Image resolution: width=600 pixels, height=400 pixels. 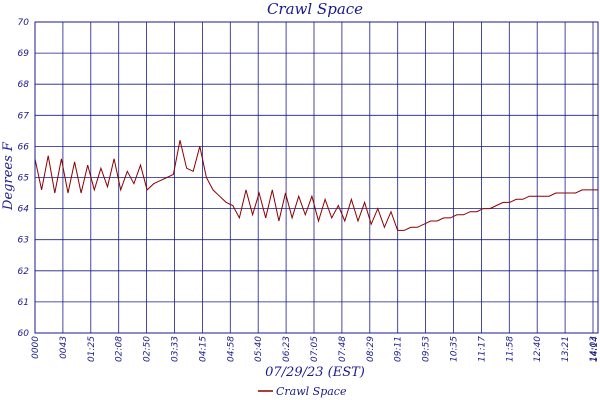 What do you see at coordinates (231, 349) in the screenshot?
I see `x-tick-label: 04:58` at bounding box center [231, 349].